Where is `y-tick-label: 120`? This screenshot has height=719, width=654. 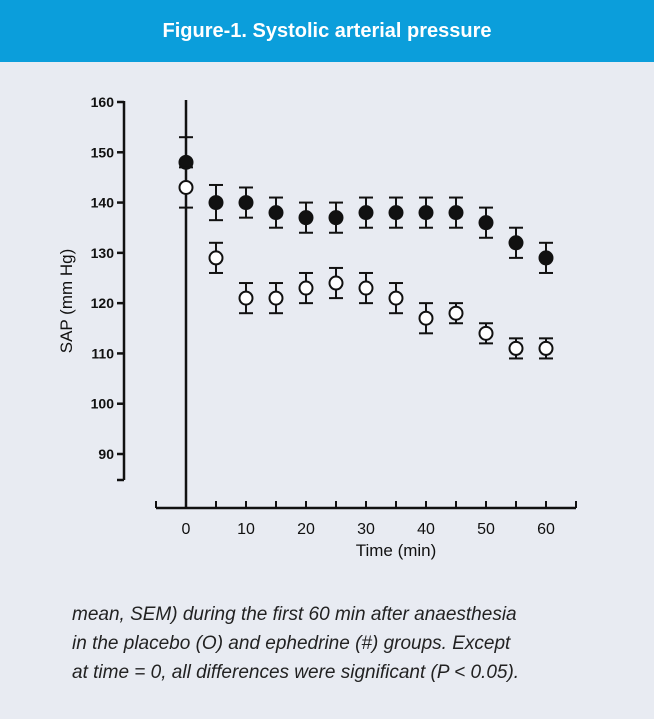 y-tick-label: 120 is located at coordinates (103, 303).